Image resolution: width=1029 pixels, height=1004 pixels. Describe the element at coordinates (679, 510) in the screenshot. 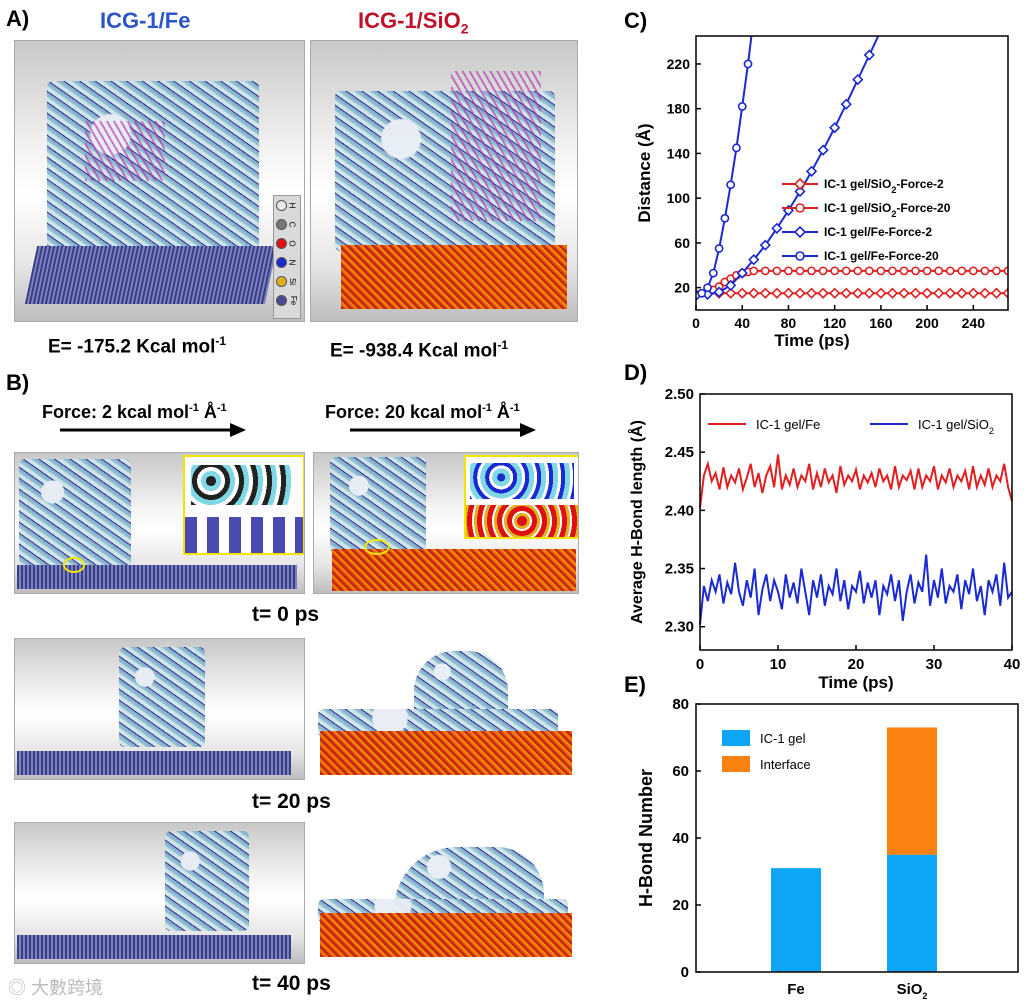

I see `y-tick-label: 2.40` at that location.